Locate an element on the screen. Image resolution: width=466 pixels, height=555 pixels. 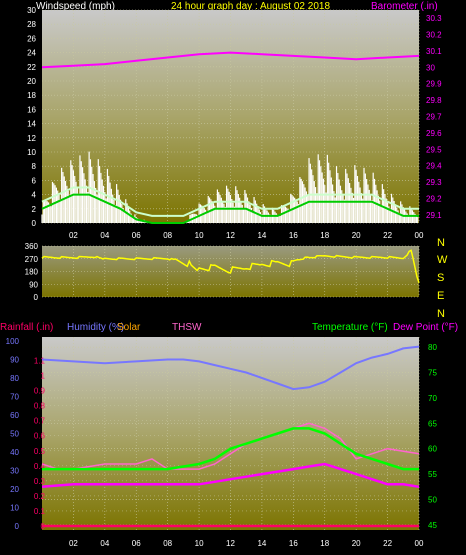
direction-tick-label: 180 is located at coordinates (32, 272).